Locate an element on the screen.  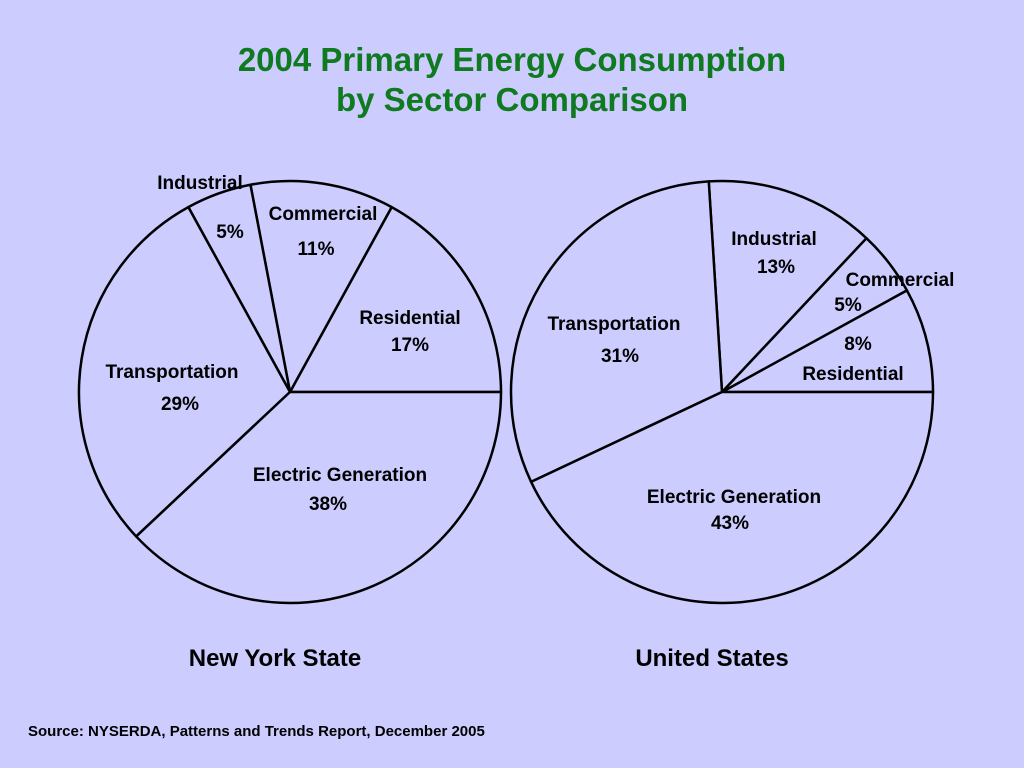
slice-label-nys-commercial: Commercial is located at coordinates (323, 214).